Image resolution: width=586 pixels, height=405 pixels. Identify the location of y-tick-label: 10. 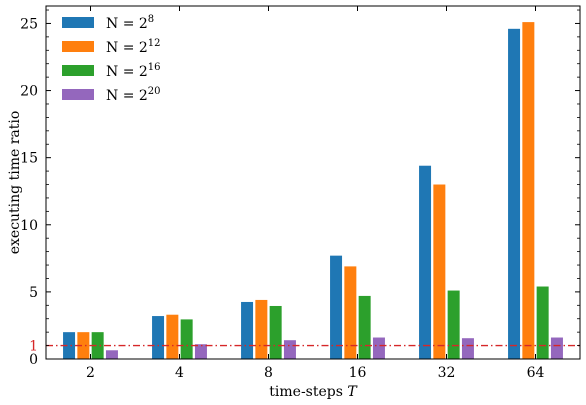
(29, 226).